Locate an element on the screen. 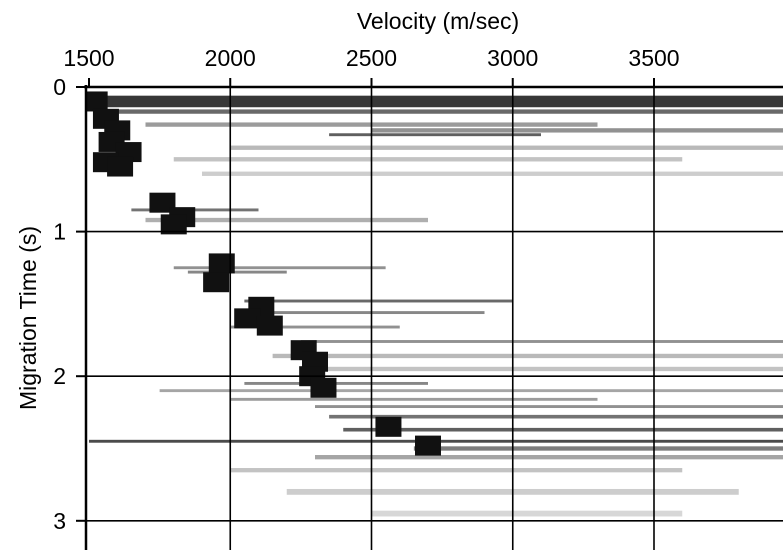 This screenshot has height=550, width=783. y-axis-label: Migration Time (s) is located at coordinates (28, 318).